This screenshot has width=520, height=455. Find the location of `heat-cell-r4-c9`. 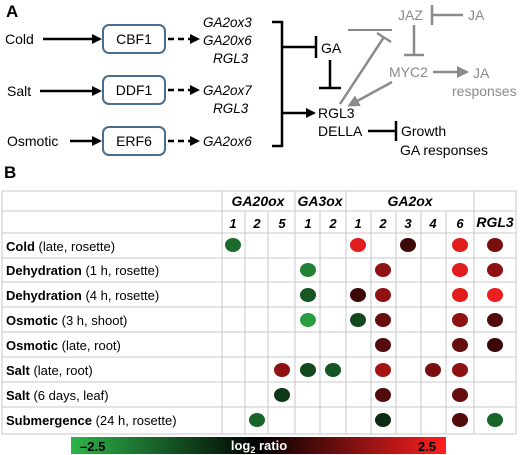

heat-cell-r4-c9 is located at coordinates (460, 345).